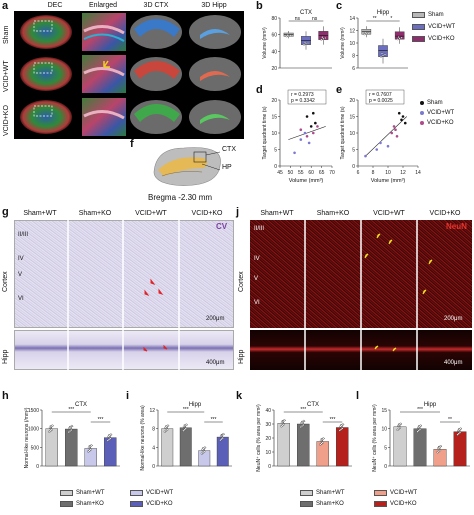 Image resolution: width=474 pixels, height=515 pixels. Describe the element at coordinates (156, 5) in the screenshot. I see `col-header-3d-ctx: 3D CTX` at that location.